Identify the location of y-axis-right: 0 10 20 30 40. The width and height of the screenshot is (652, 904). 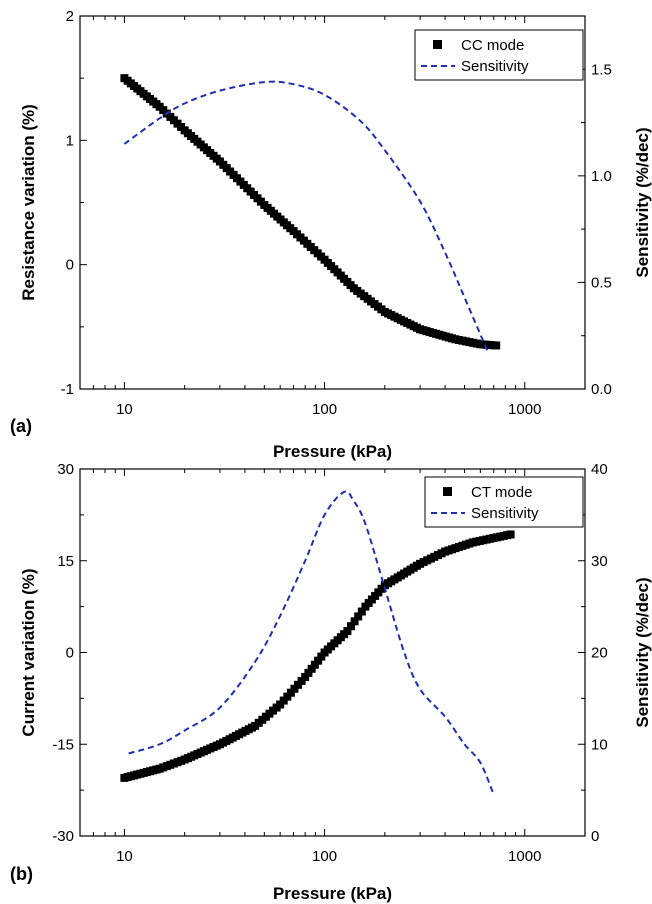
(593, 653).